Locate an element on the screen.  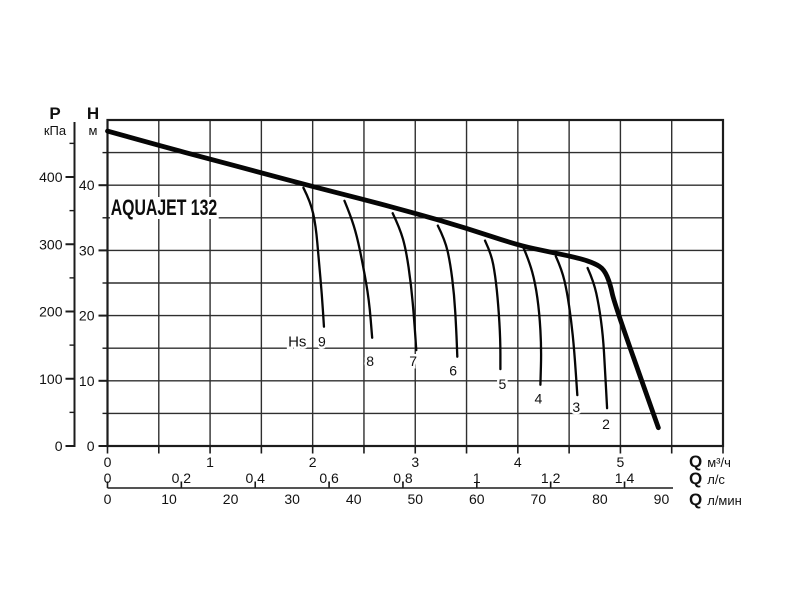
flow-axis-label-ls: Q л/с is located at coordinates (707, 479).